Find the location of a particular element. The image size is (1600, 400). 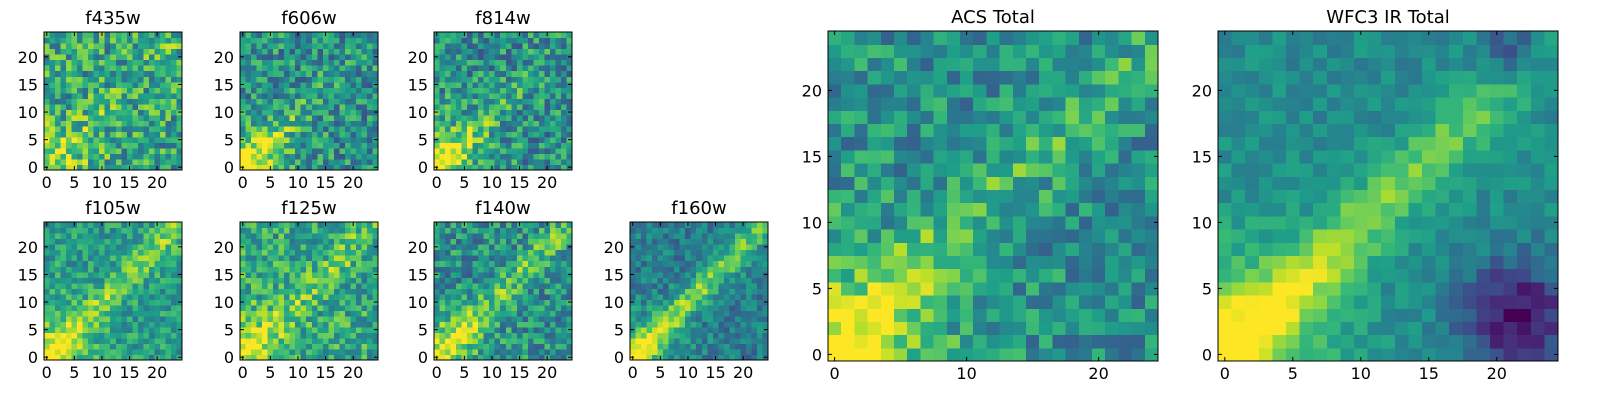

heatmap-cells is located at coordinates (309, 291).